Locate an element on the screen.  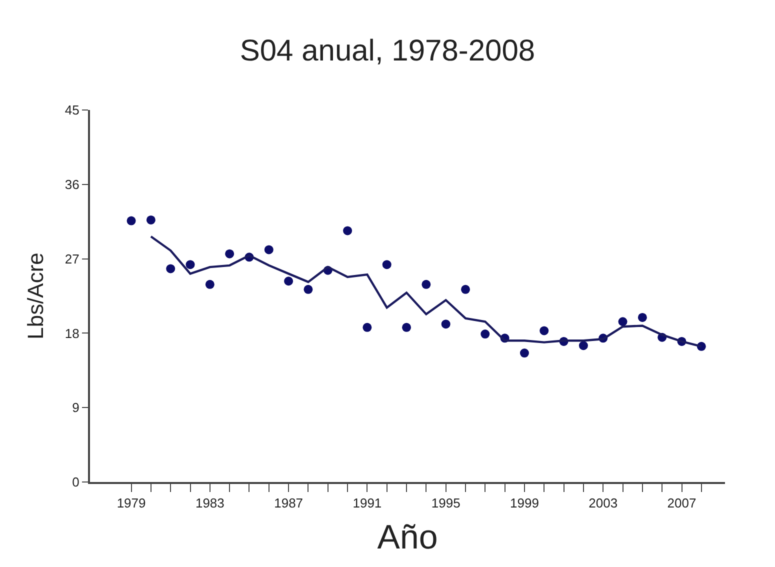
y-tick-label: 18 is located at coordinates (72, 333).